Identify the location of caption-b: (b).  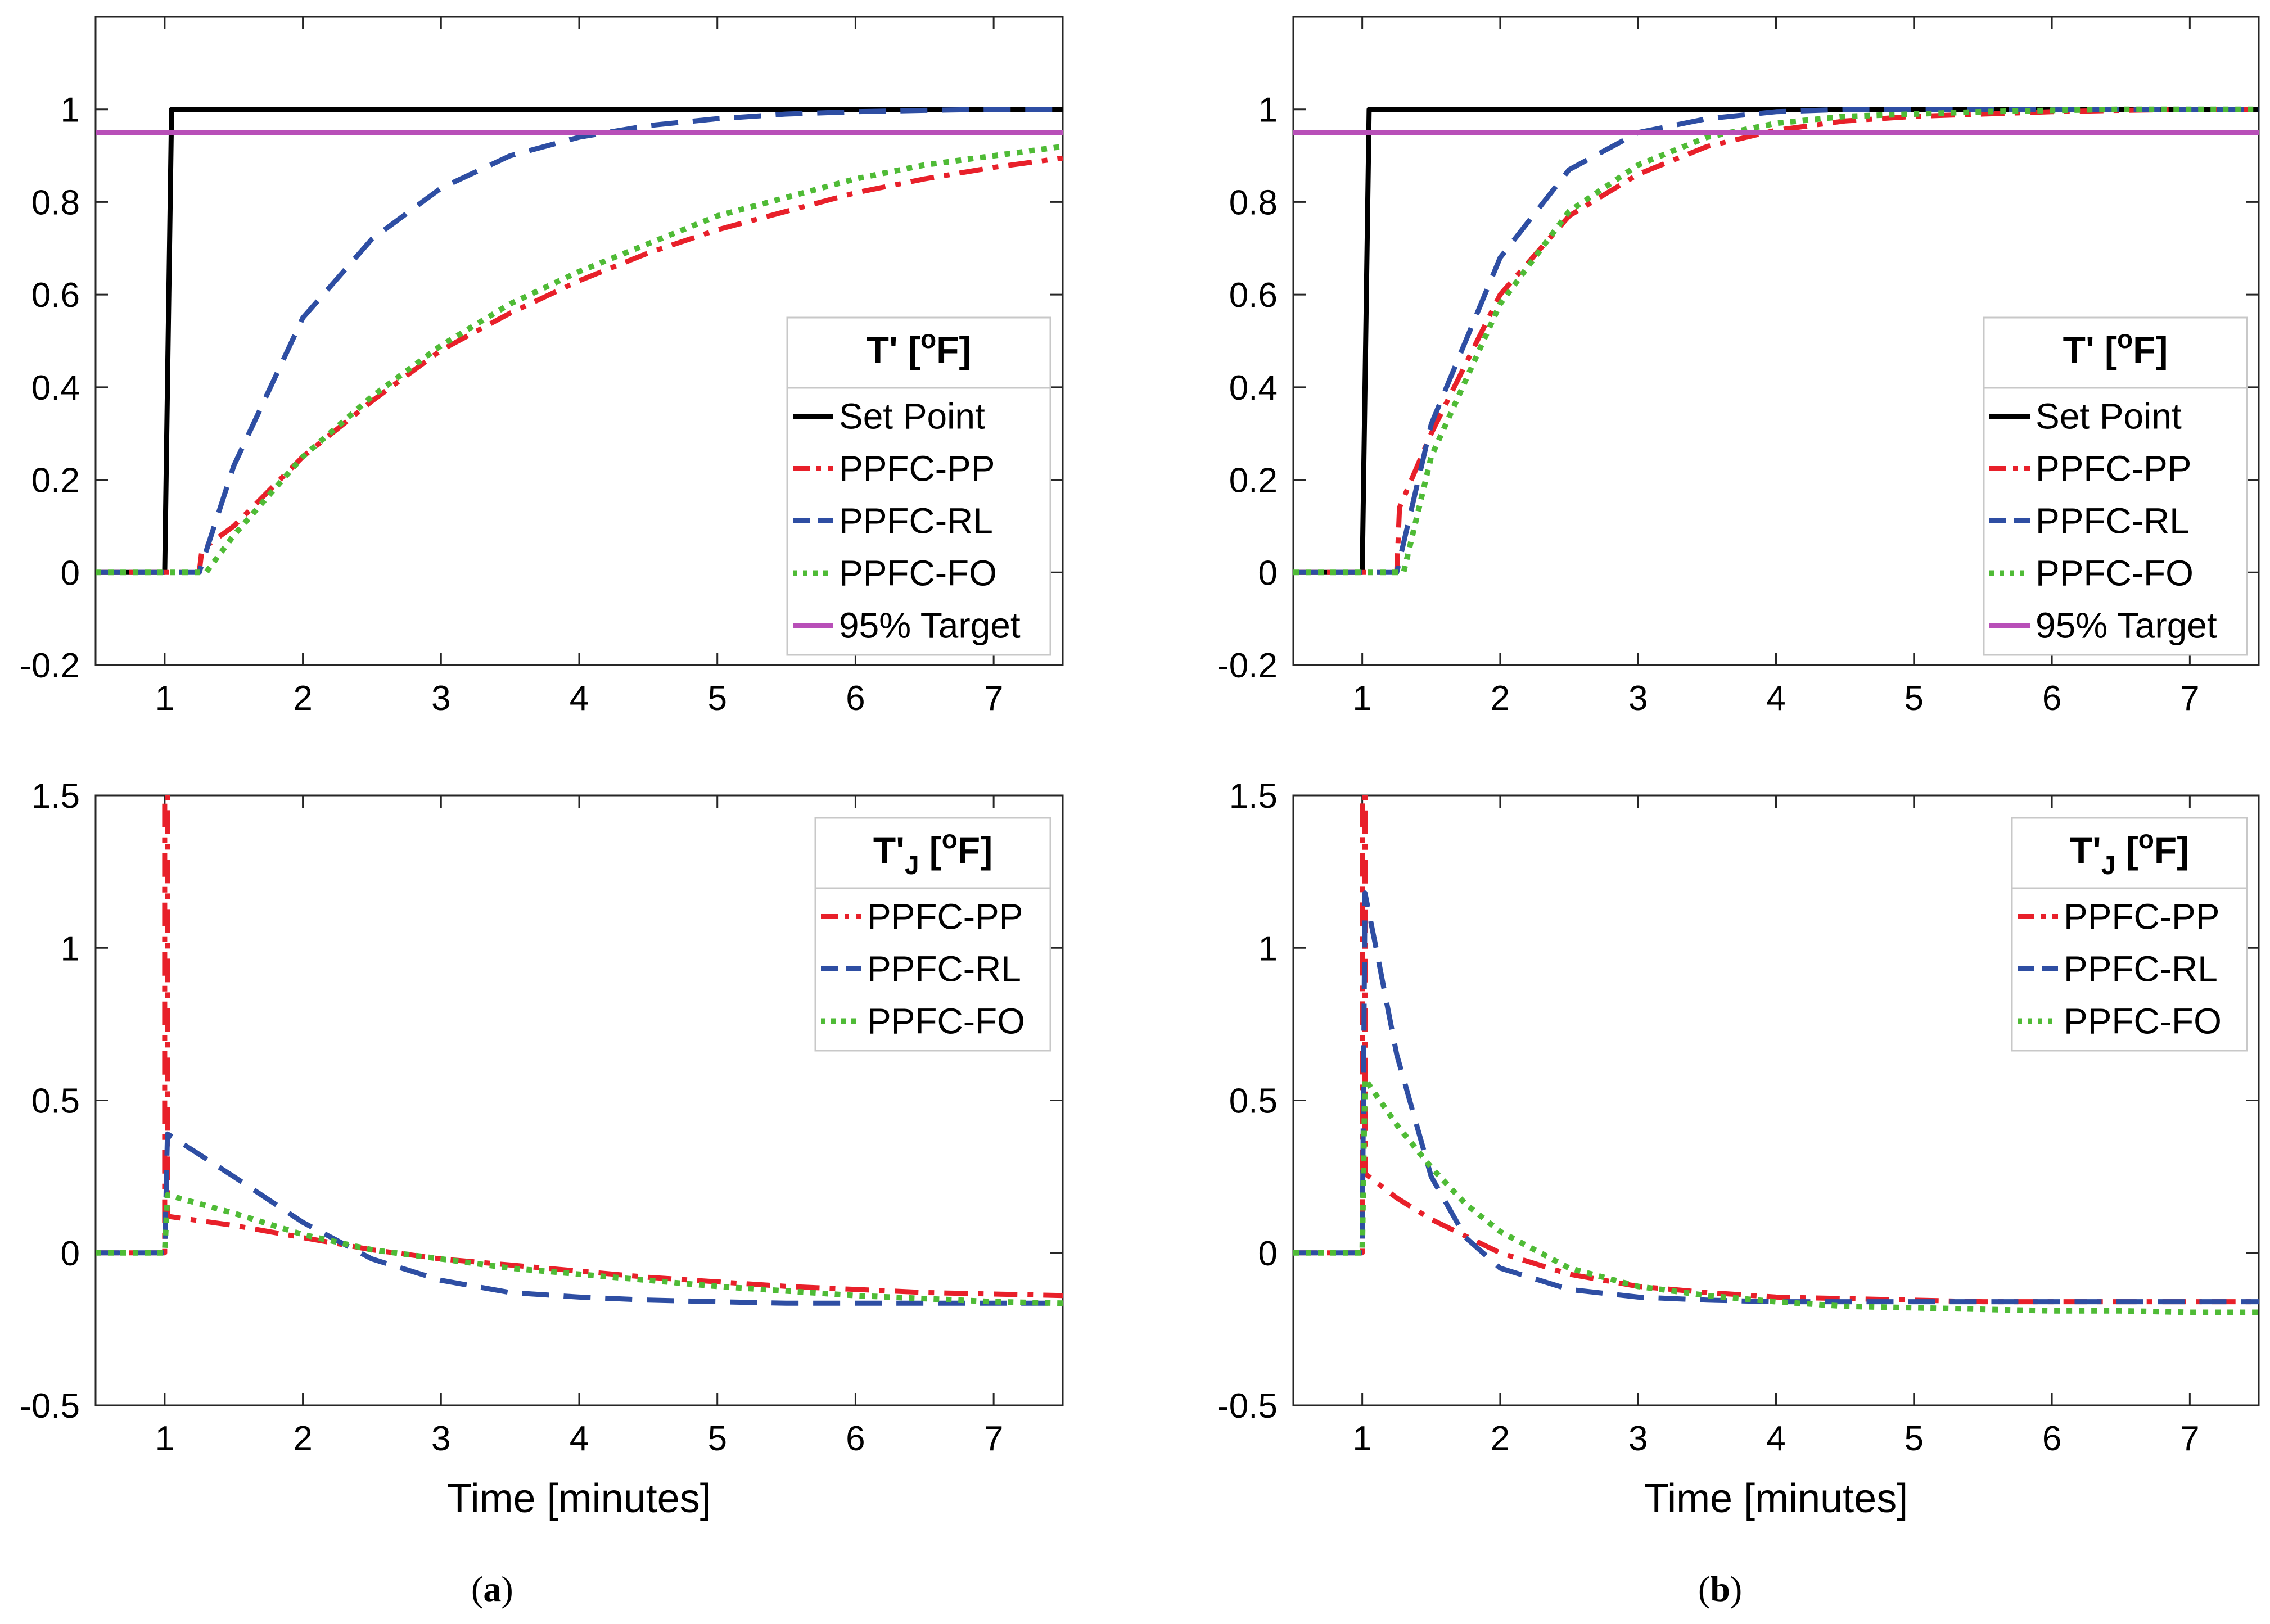
(1720, 1589).